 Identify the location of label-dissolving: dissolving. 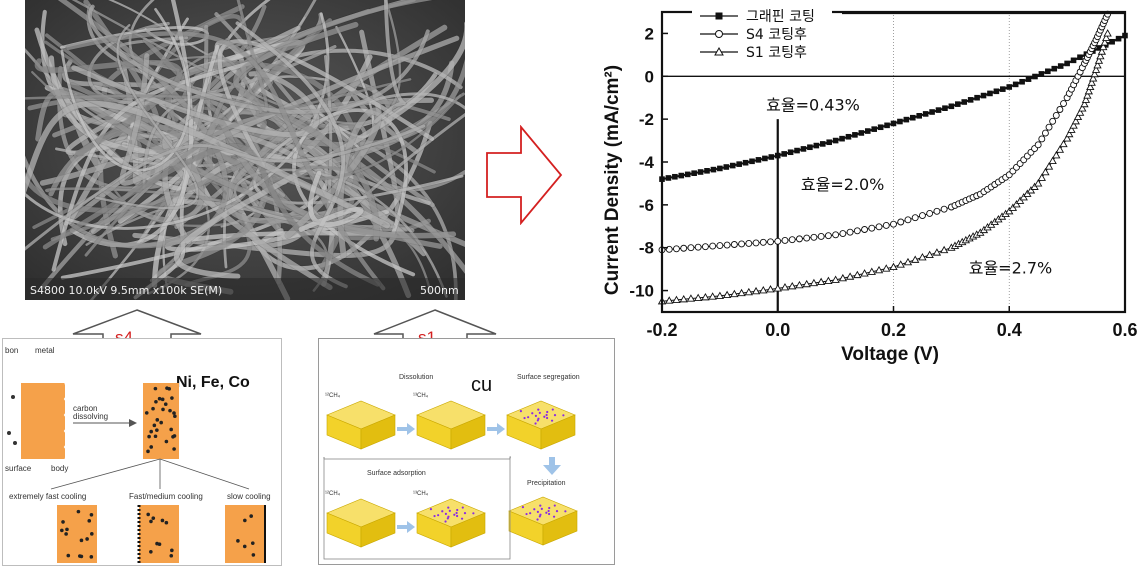
(90, 416).